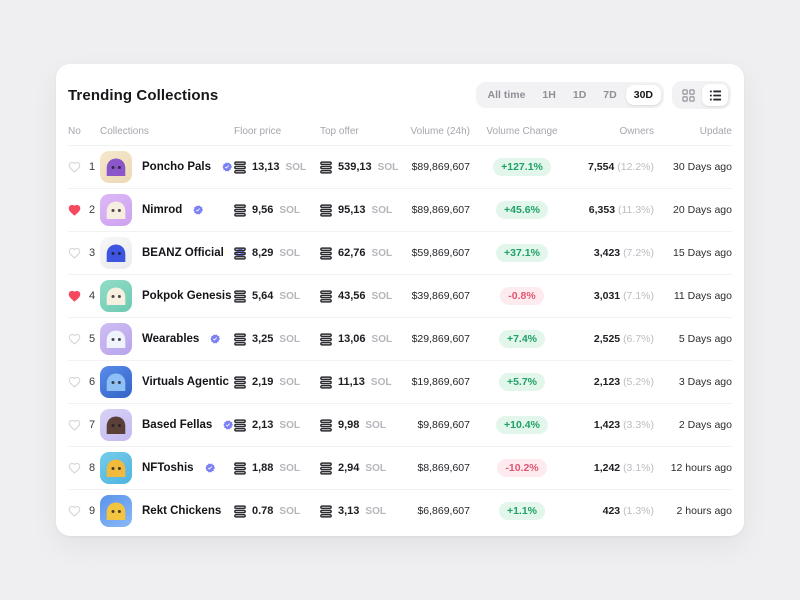 Image resolution: width=800 pixels, height=600 pixels. What do you see at coordinates (440, 296) in the screenshot?
I see `volume-cell: $39,869,607` at bounding box center [440, 296].